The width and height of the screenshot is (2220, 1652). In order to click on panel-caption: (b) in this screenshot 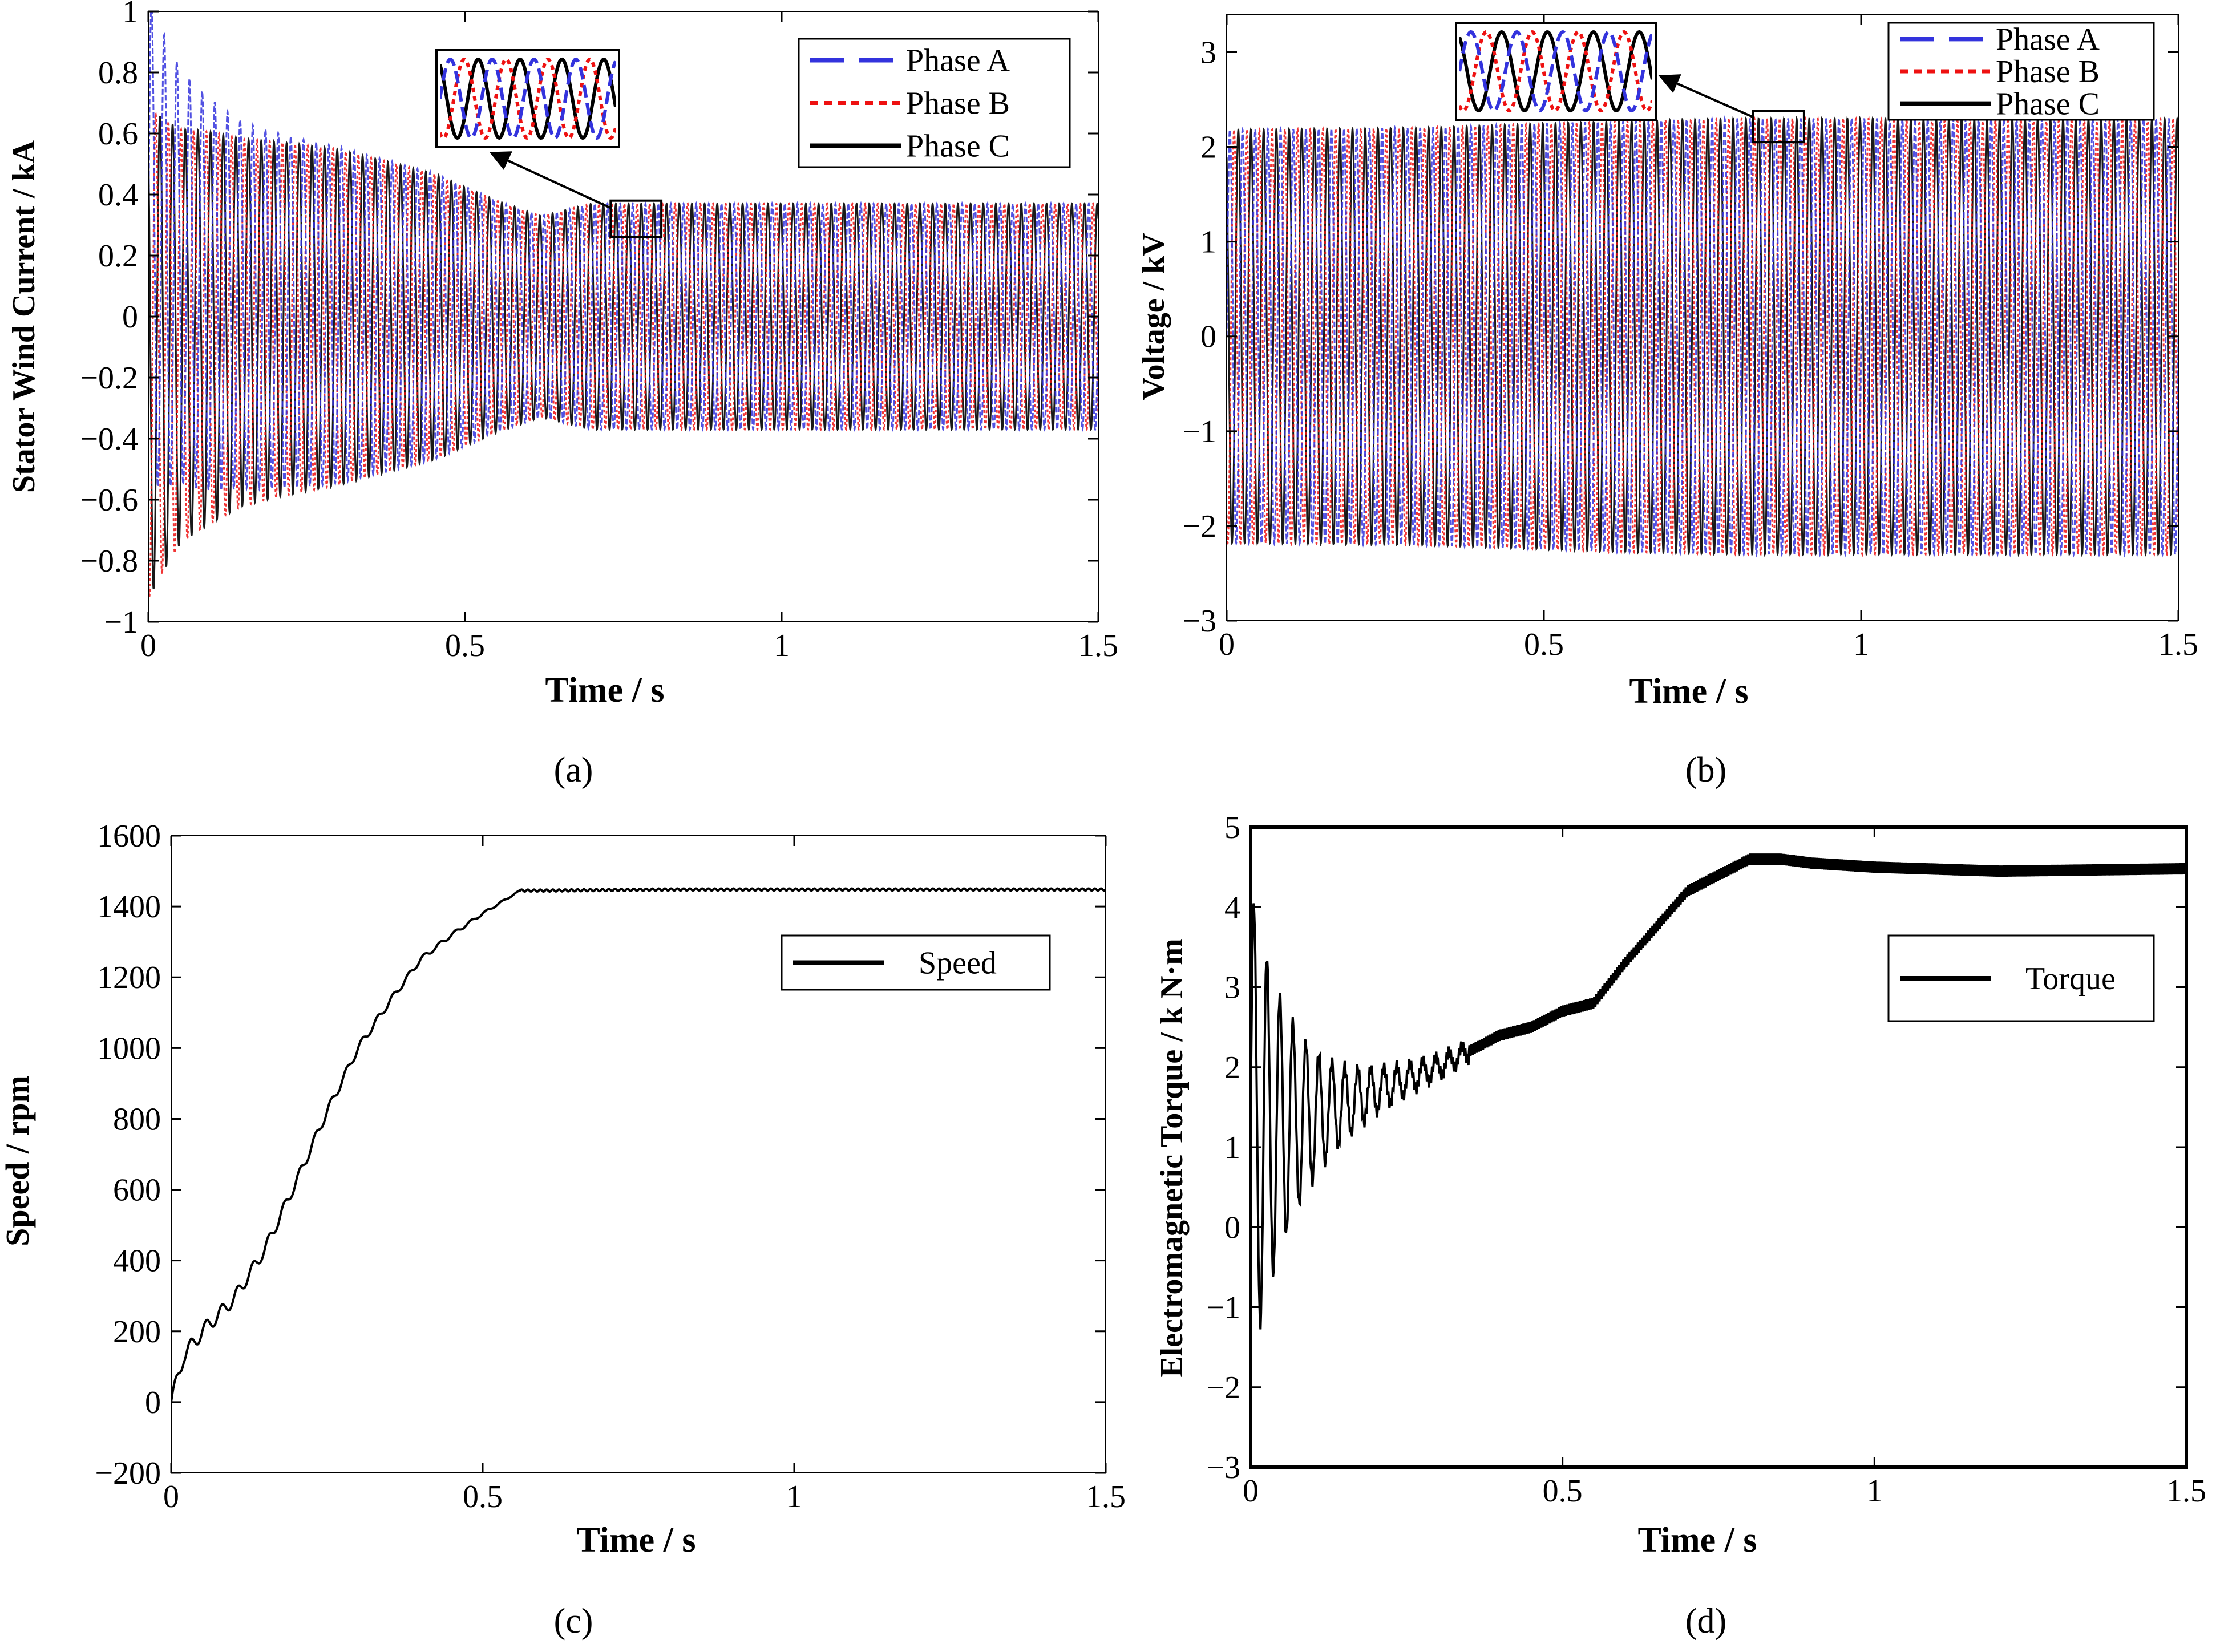, I will do `click(1705, 770)`.